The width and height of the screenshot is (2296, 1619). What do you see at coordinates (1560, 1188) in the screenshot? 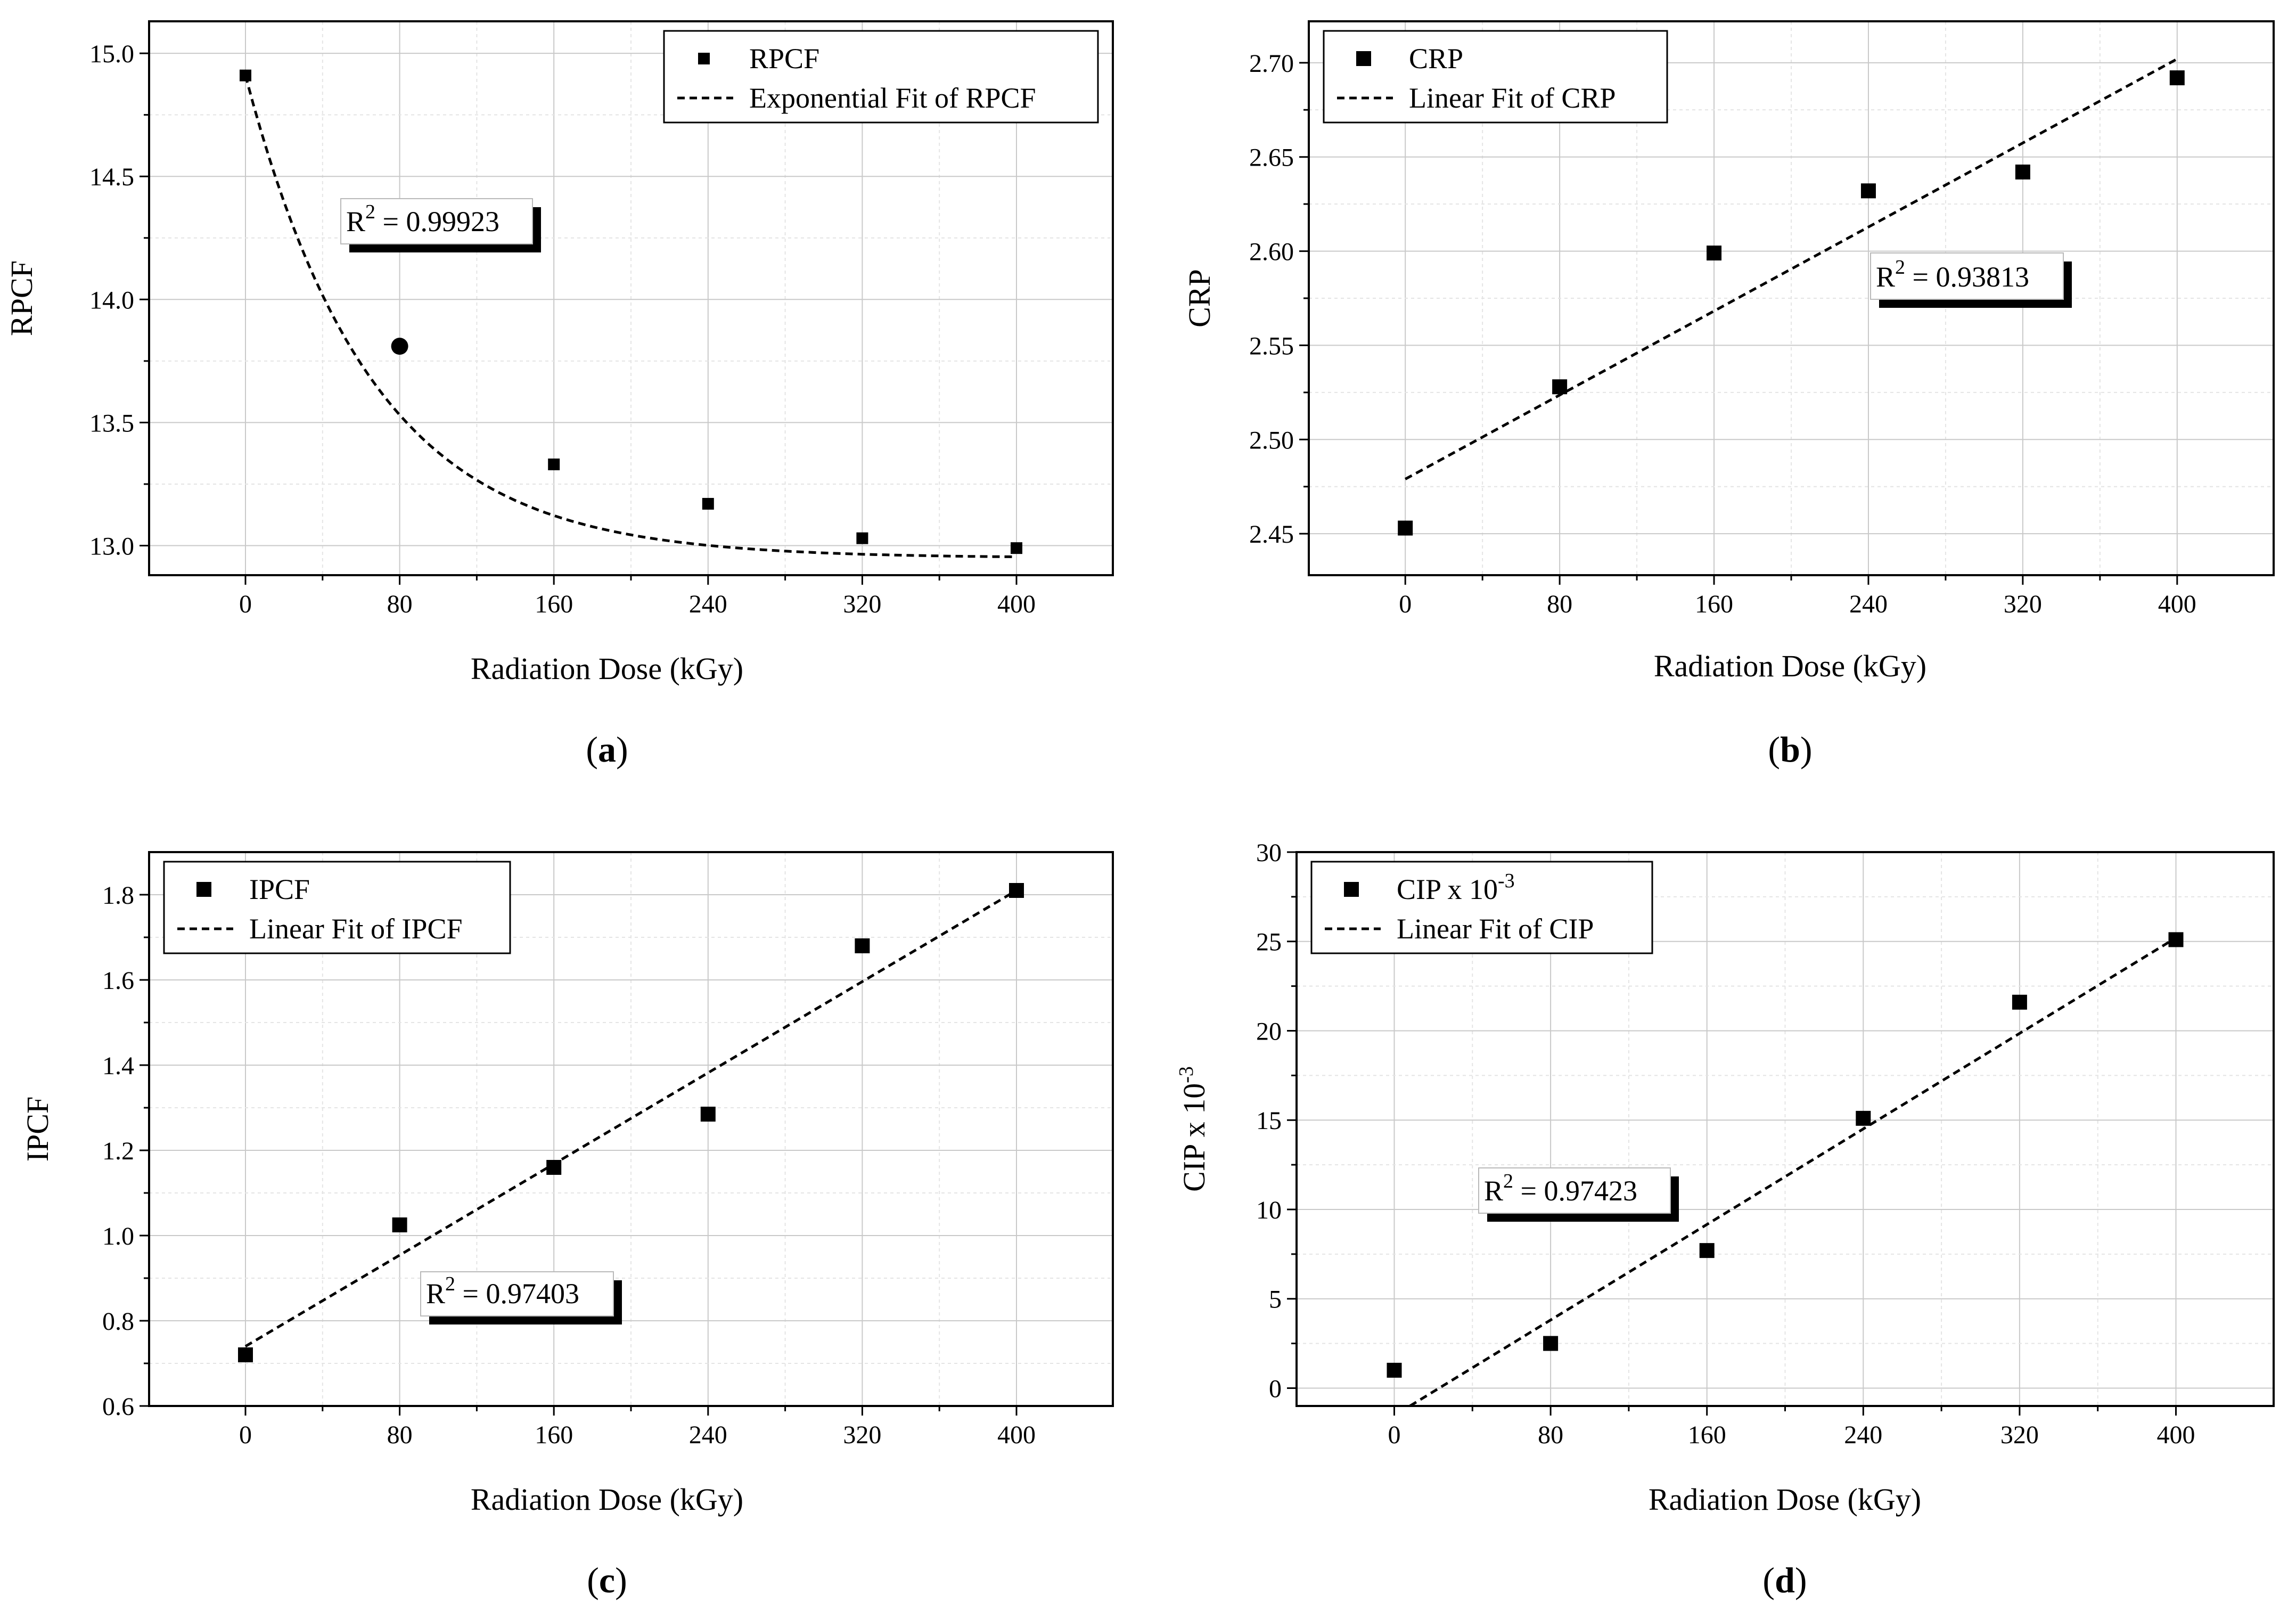
I see `r-squared-text: R2 = 0.97423` at bounding box center [1560, 1188].